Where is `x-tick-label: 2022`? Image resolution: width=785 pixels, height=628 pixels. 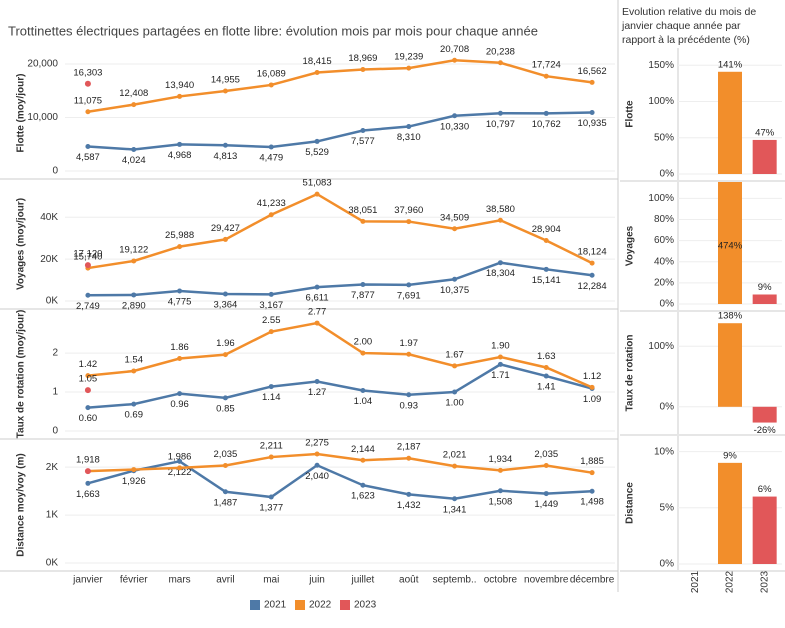 x-tick-label: 2022 is located at coordinates (730, 581).